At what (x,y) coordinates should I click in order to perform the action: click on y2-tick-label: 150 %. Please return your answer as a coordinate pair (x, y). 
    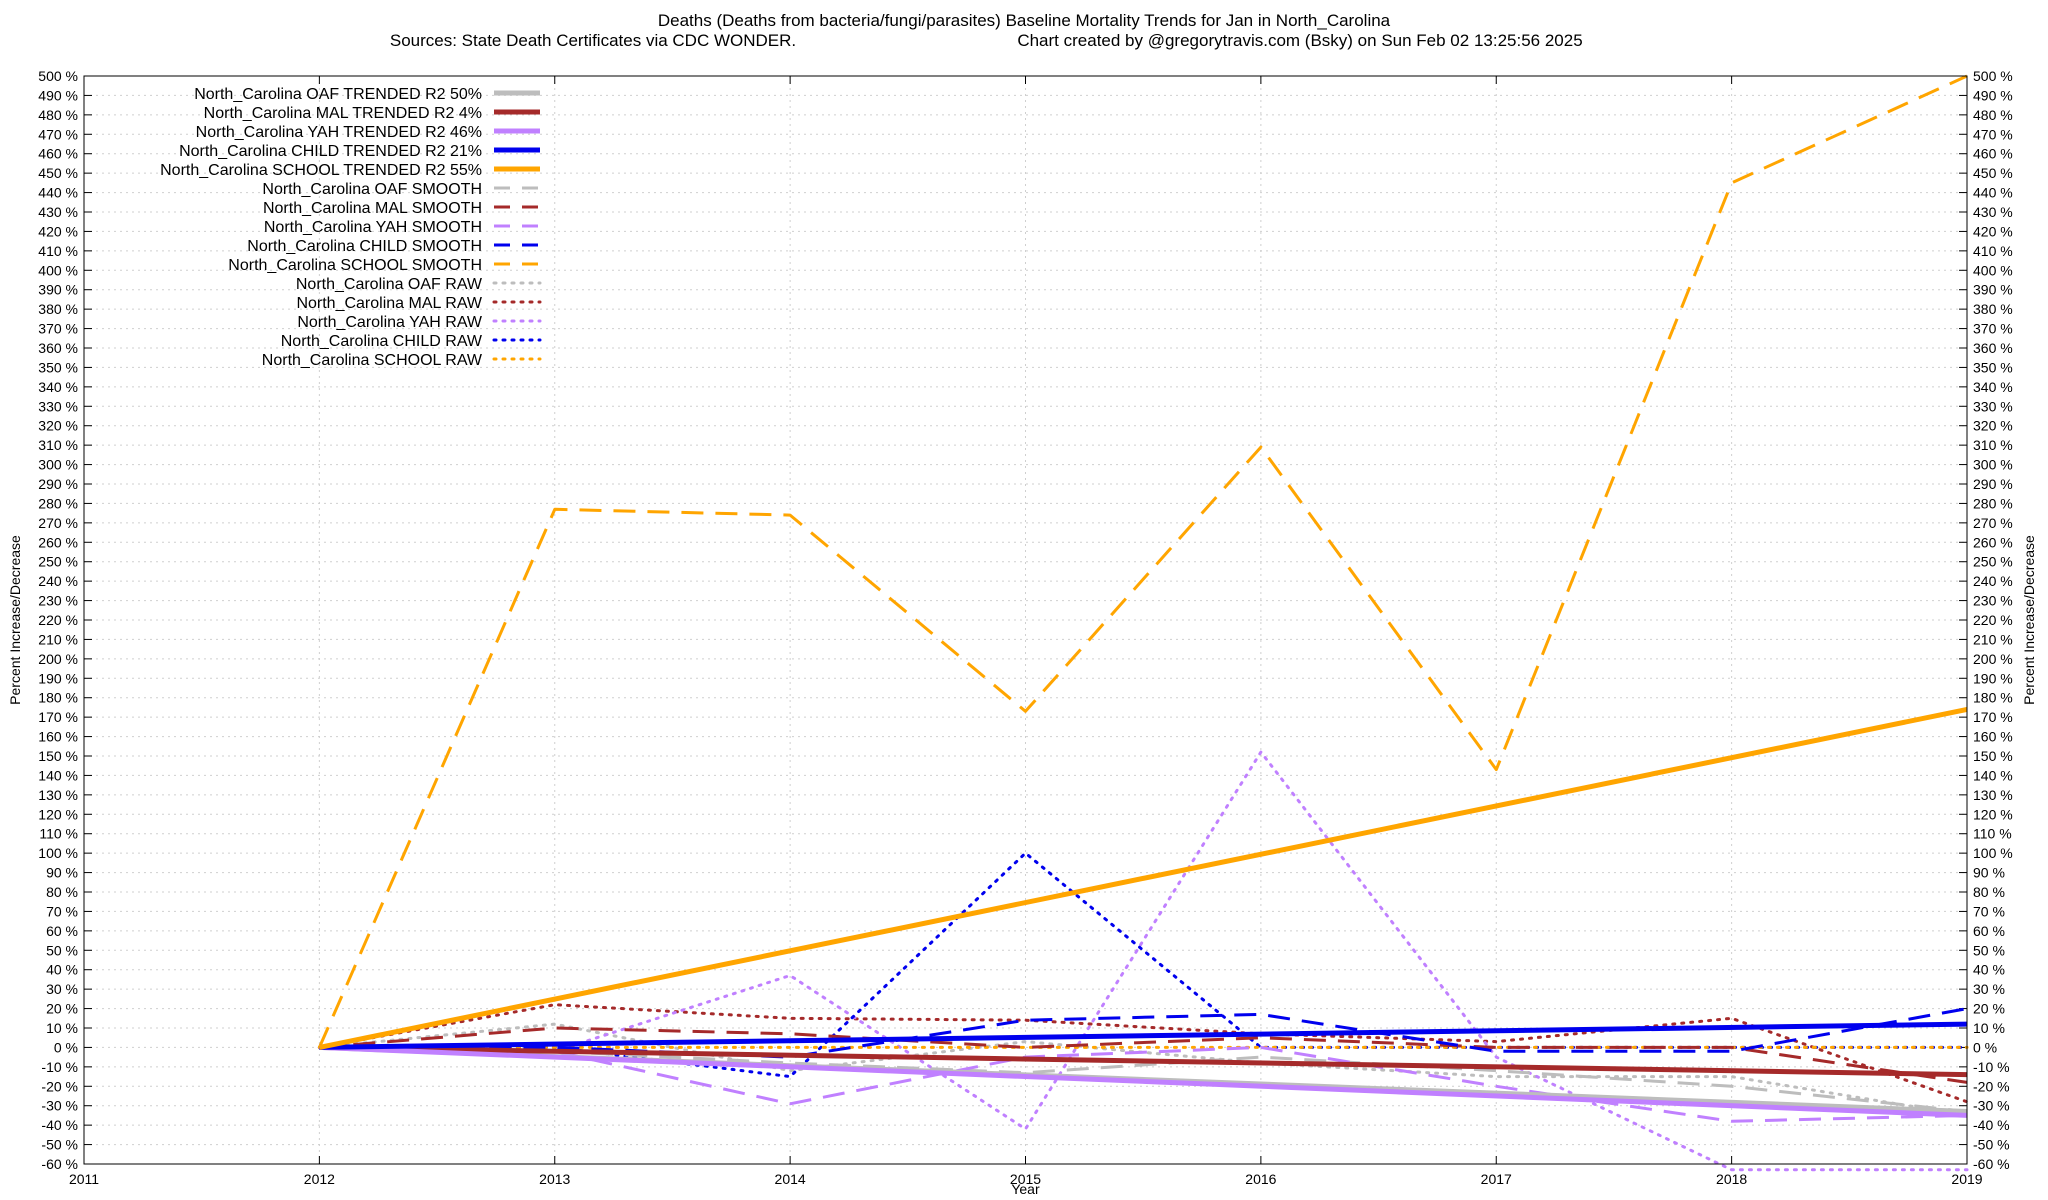
    Looking at the image, I should click on (1993, 756).